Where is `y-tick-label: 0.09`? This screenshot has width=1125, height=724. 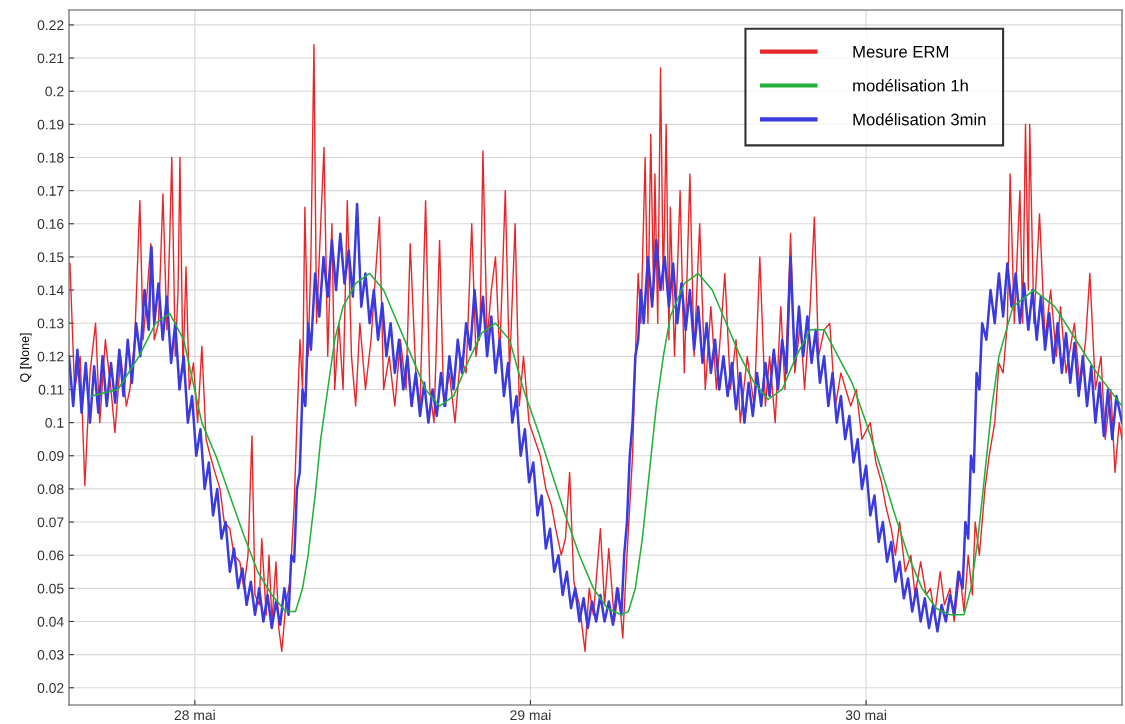
y-tick-label: 0.09 is located at coordinates (50, 456).